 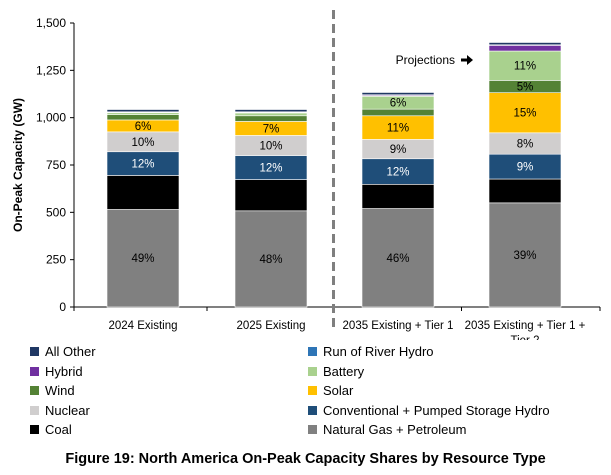 I want to click on data-label: 39%, so click(x=524, y=256).